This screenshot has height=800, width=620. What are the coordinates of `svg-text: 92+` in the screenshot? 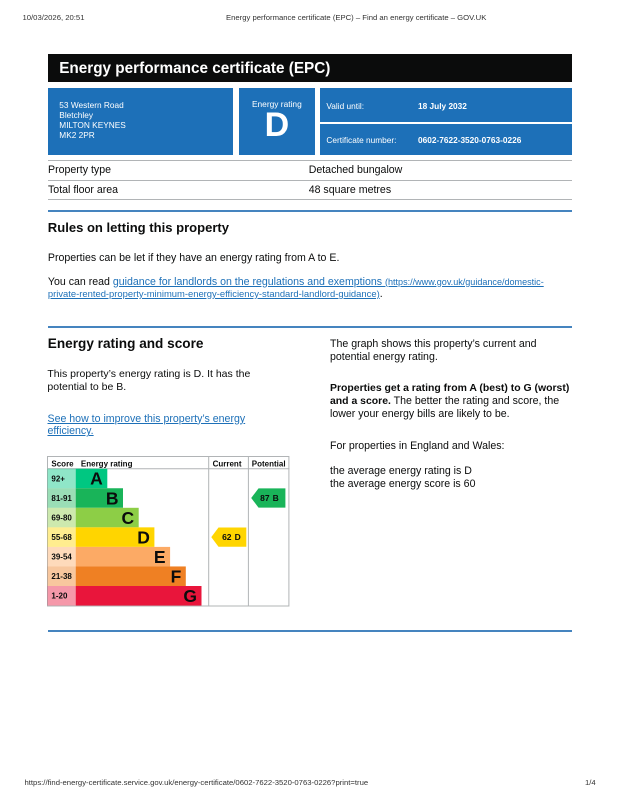 It's located at (59, 479).